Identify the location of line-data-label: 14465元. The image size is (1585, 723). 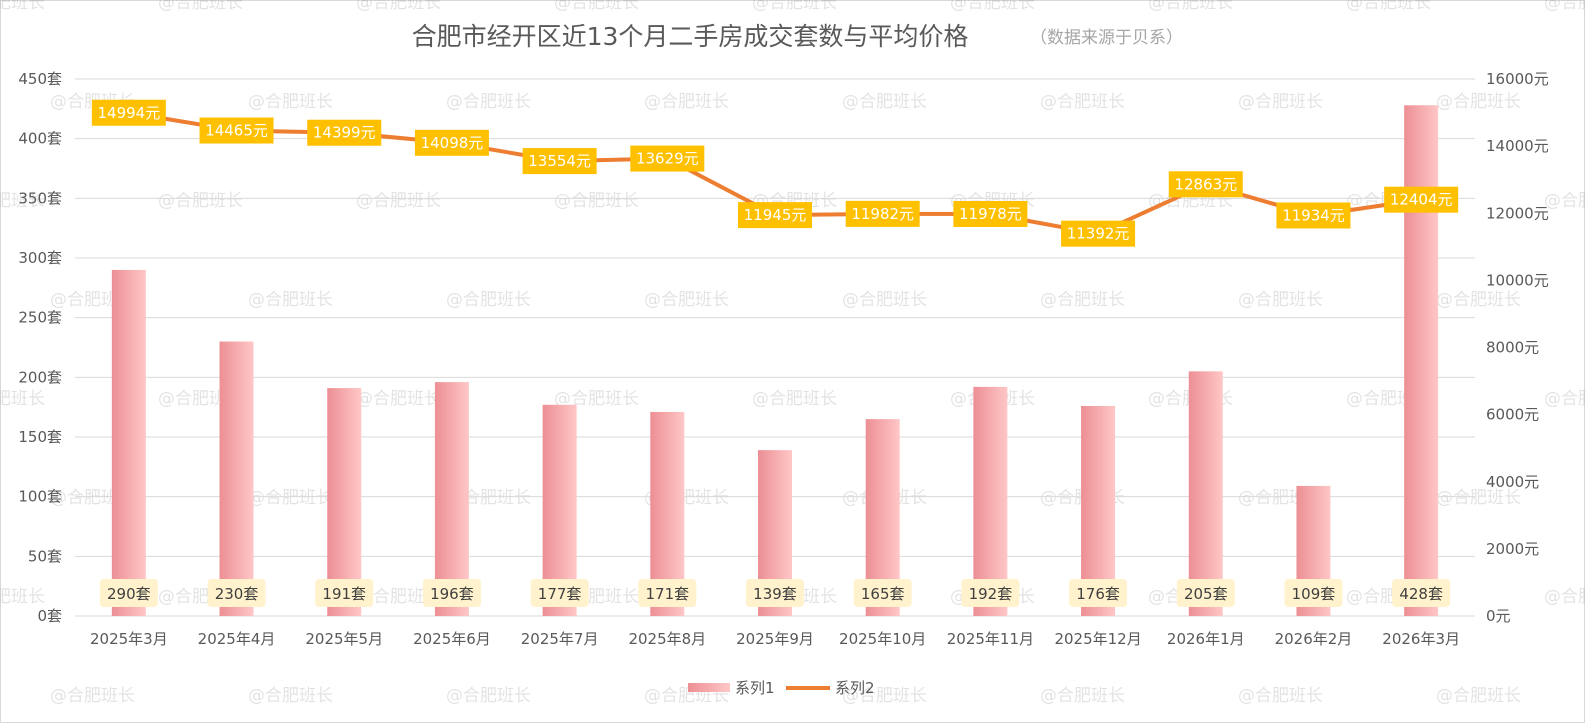
(236, 130).